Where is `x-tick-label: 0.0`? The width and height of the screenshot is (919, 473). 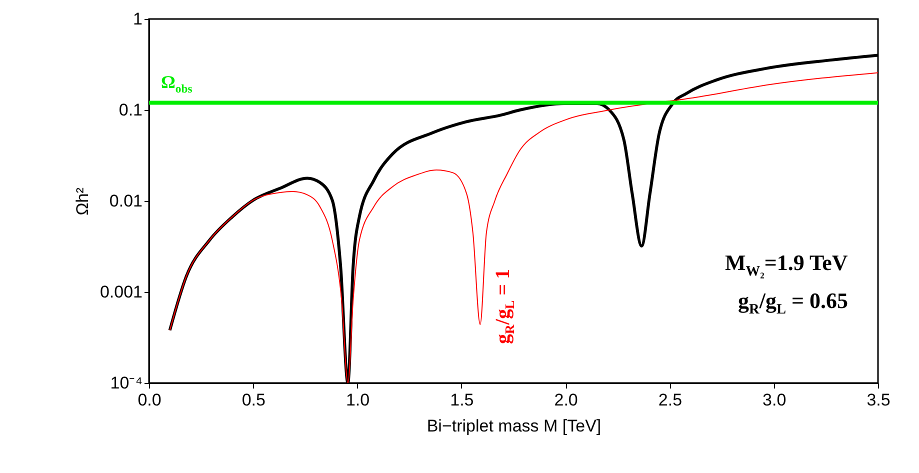 x-tick-label: 0.0 is located at coordinates (150, 400).